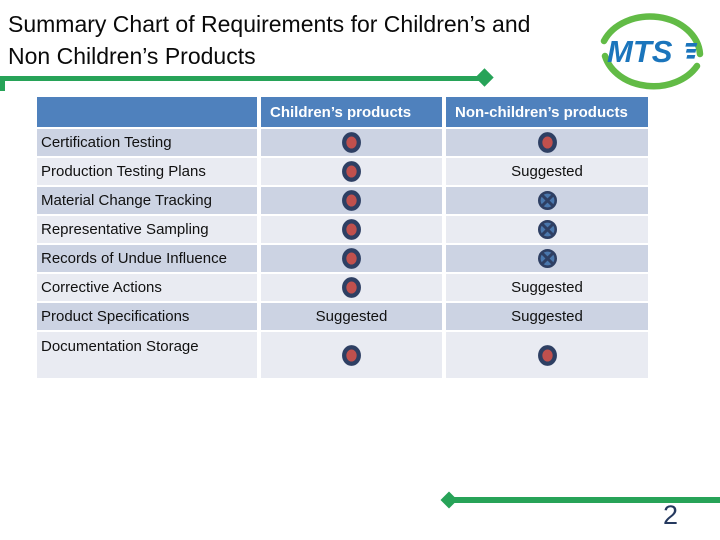  What do you see at coordinates (132, 56) in the screenshot?
I see `slide-title-line2: Non Children’s Products` at bounding box center [132, 56].